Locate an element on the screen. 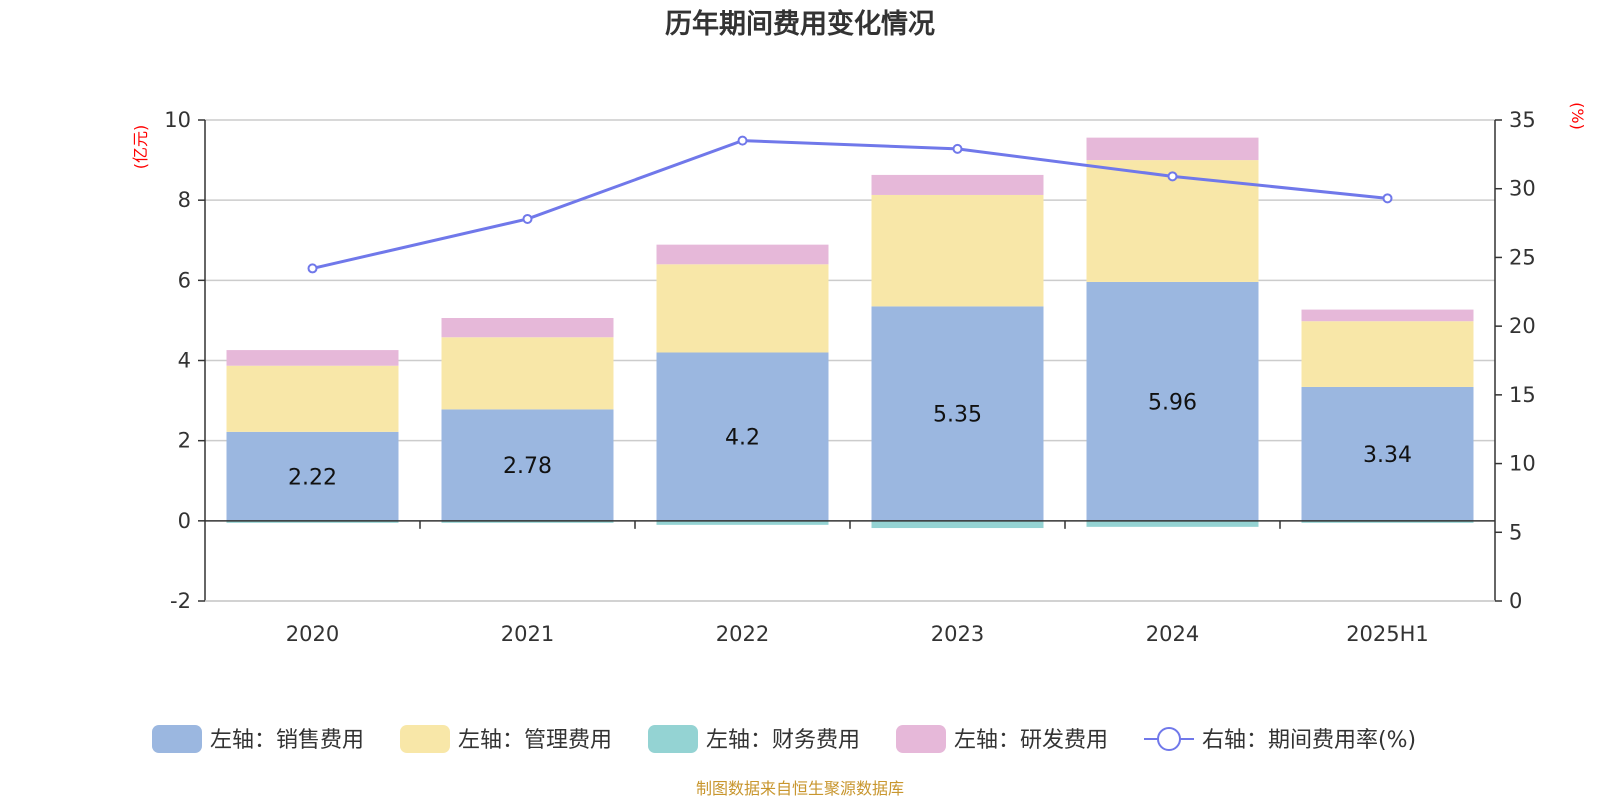 The image size is (1600, 800). x-tick-label: 2024 is located at coordinates (1172, 634).